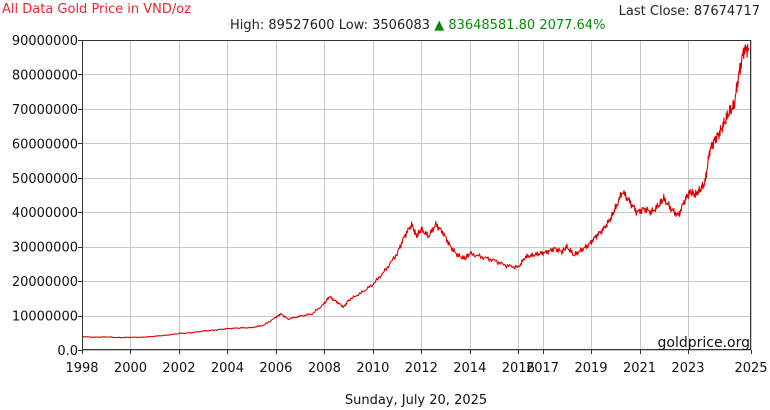 This screenshot has width=770, height=410. What do you see at coordinates (353, 25) in the screenshot?
I see `low-label: Low:` at bounding box center [353, 25].